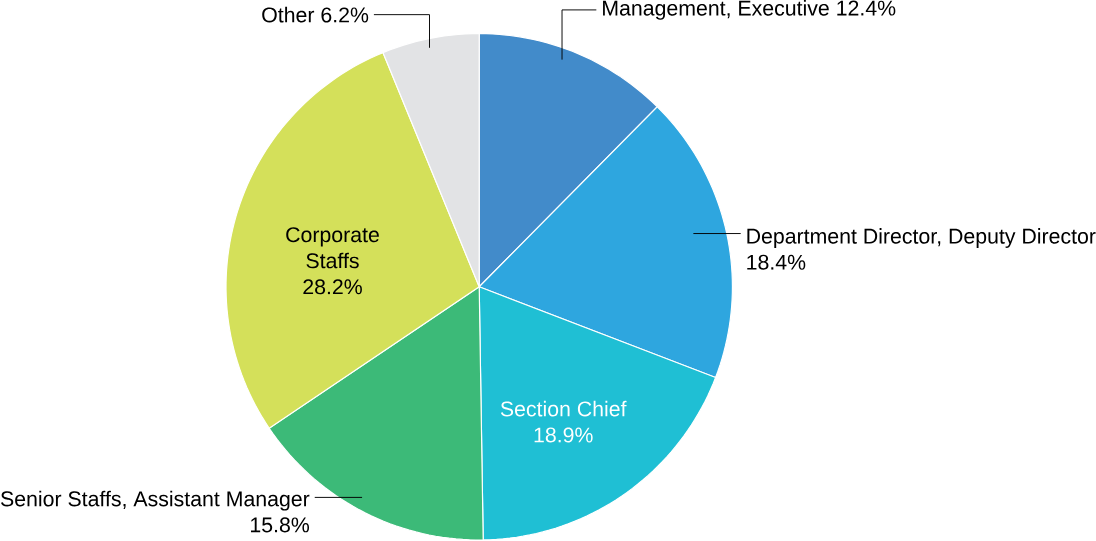  I want to click on data-label: 18.9%, so click(563, 435).